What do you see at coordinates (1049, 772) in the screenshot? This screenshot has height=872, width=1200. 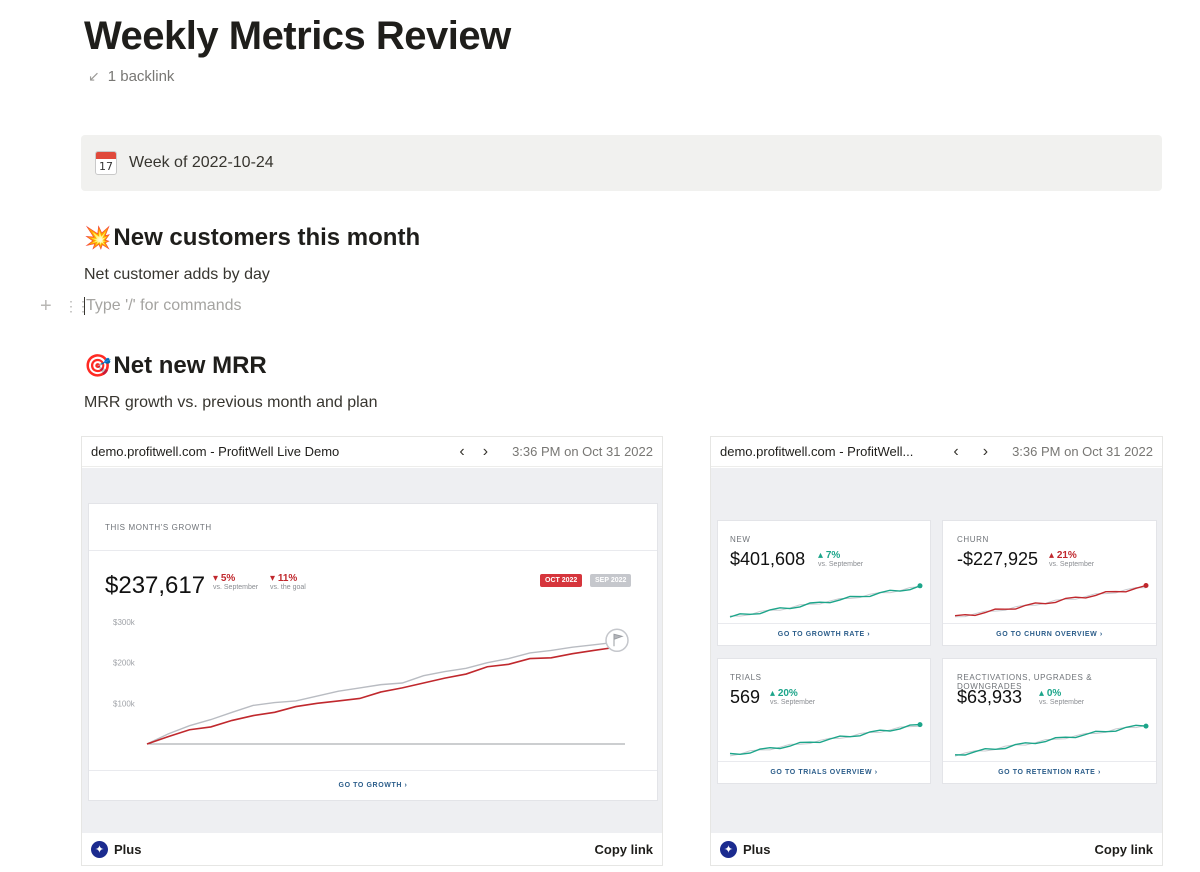 I see `go-to-retention-rate-link: GO TO RETENTION RATE ›` at bounding box center [1049, 772].